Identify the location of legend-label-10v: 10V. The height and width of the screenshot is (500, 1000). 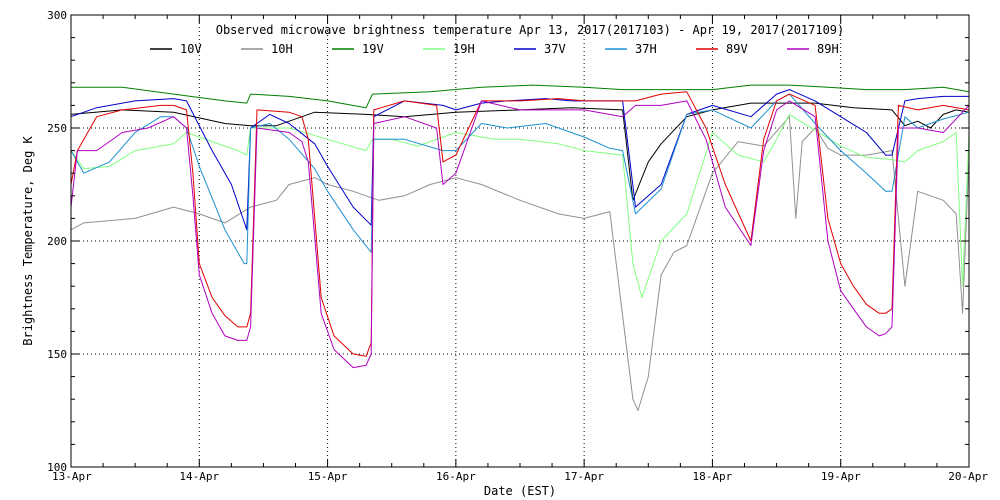
(191, 49).